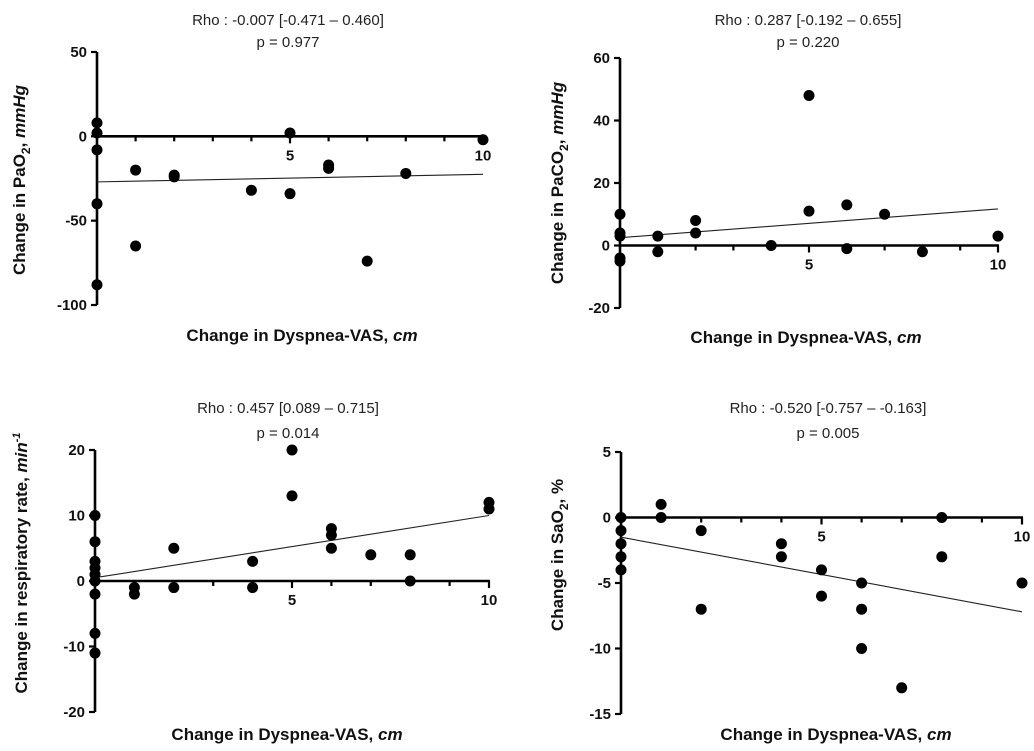 The image size is (1034, 751). I want to click on y-axis-label: Change in SaO2, %, so click(559, 555).